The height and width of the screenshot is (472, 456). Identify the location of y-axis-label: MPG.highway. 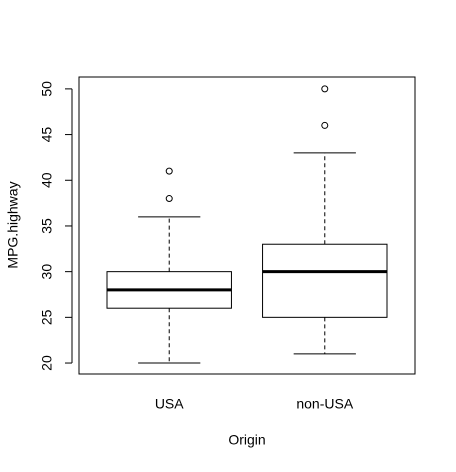
(13, 224).